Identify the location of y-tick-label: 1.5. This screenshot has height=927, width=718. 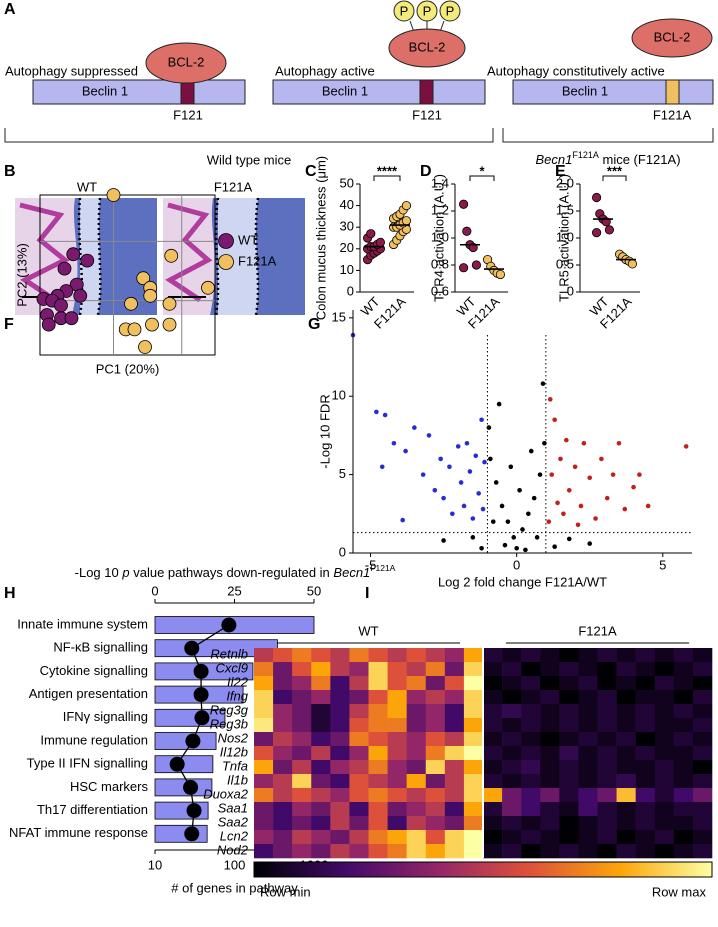
(565, 209).